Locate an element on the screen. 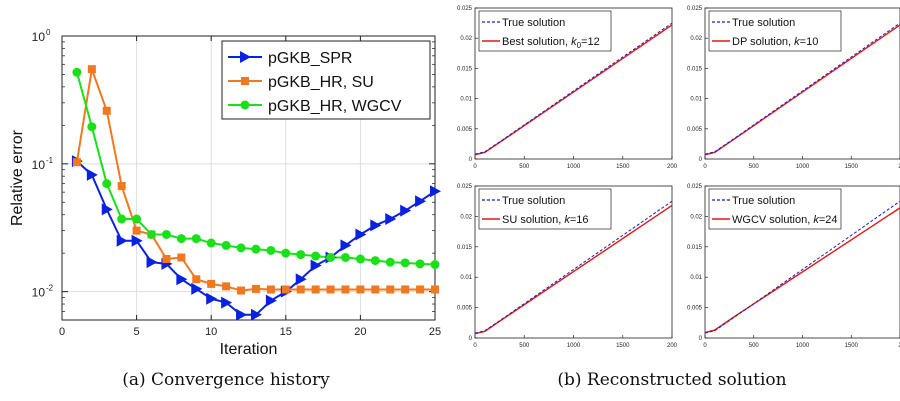 The width and height of the screenshot is (900, 401). x-tick-label: 1000 is located at coordinates (803, 167).